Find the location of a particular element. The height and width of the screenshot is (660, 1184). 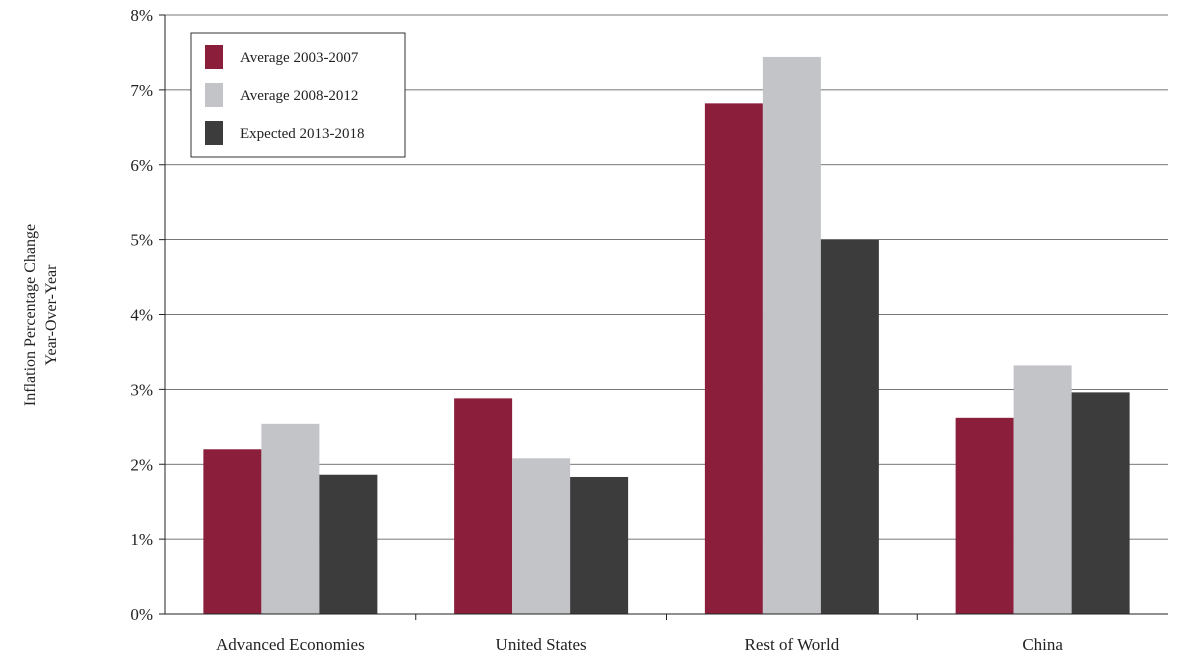

x-category-label: Advanced Economies is located at coordinates (290, 644).